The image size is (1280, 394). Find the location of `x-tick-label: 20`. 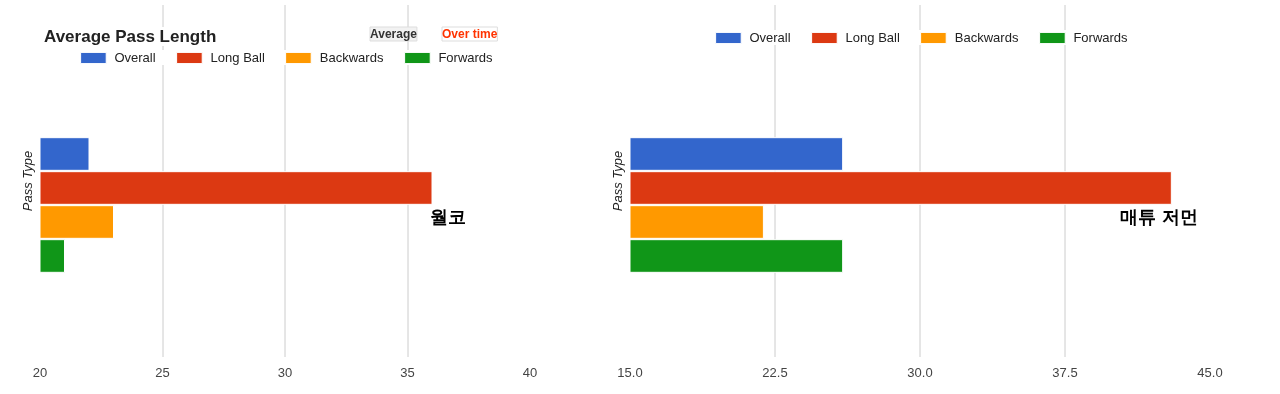

x-tick-label: 20 is located at coordinates (40, 372).